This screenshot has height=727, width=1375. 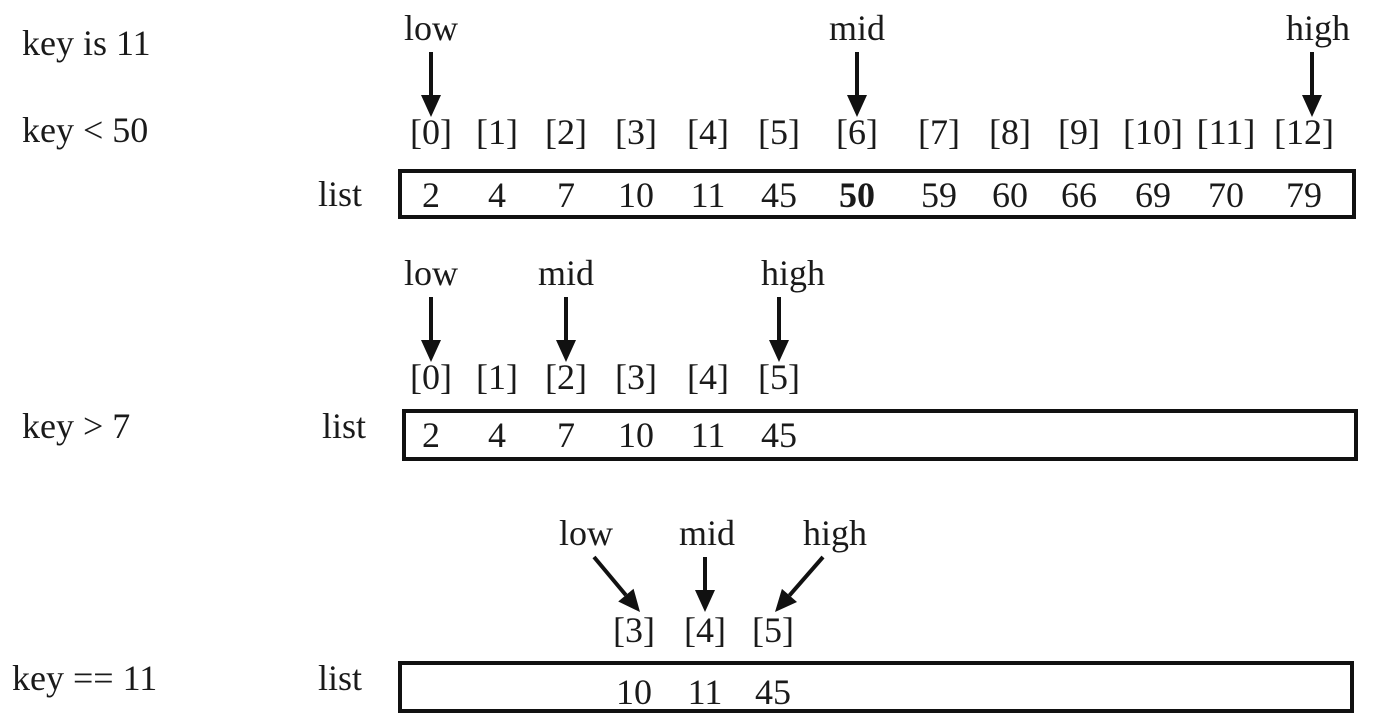 I want to click on step-2-condition: key > 7, so click(x=76, y=426).